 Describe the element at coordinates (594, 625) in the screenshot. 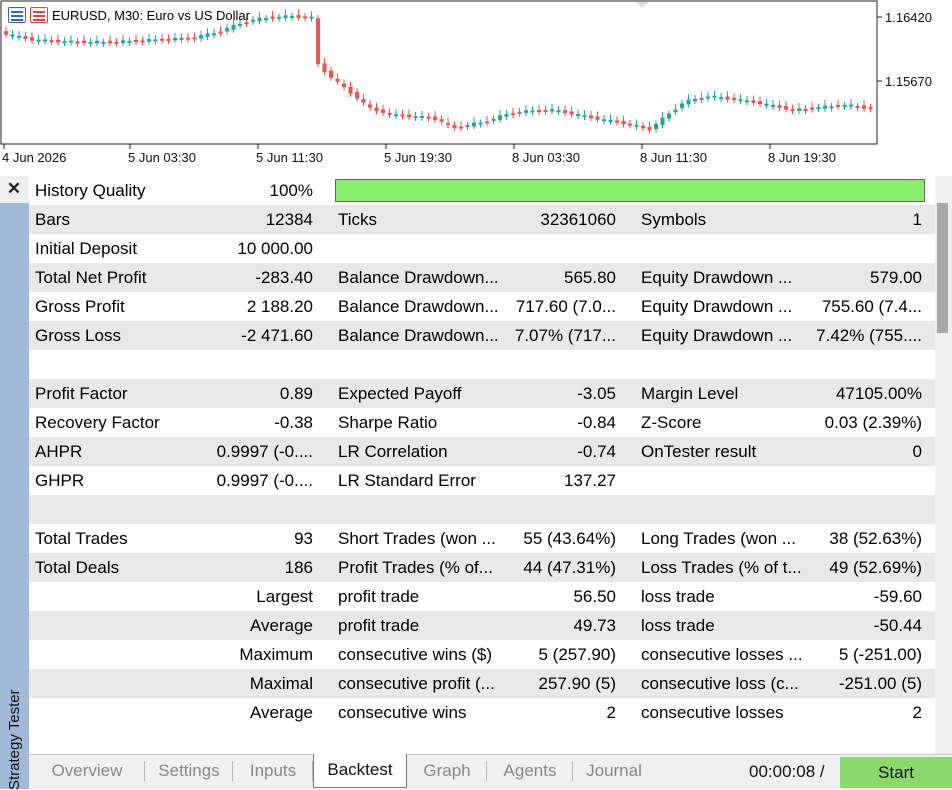

I see `report-value-2: 49.73` at that location.